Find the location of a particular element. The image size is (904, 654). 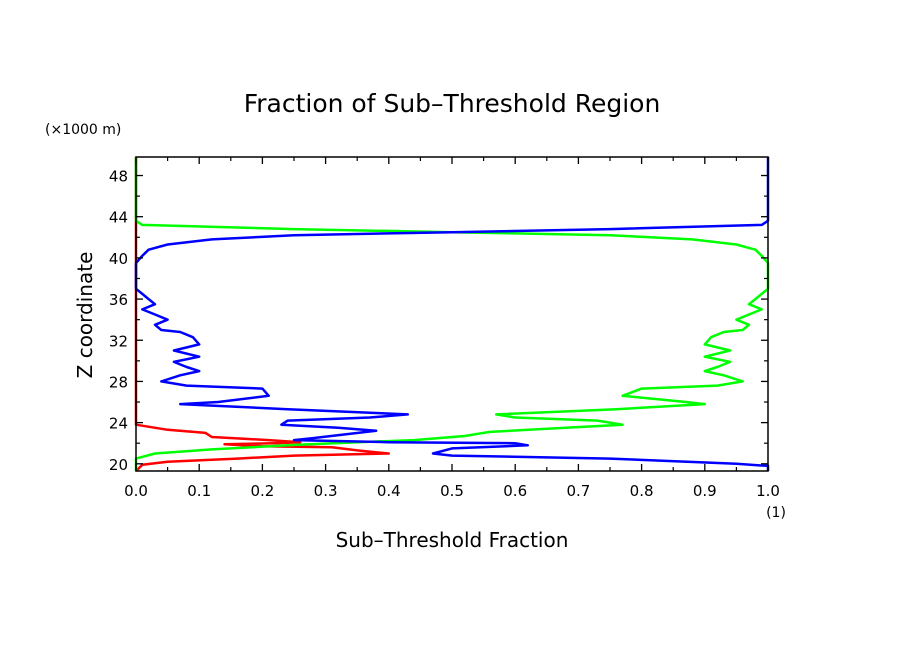

chart-title: Fraction of Sub–Threshold Region is located at coordinates (452, 103).